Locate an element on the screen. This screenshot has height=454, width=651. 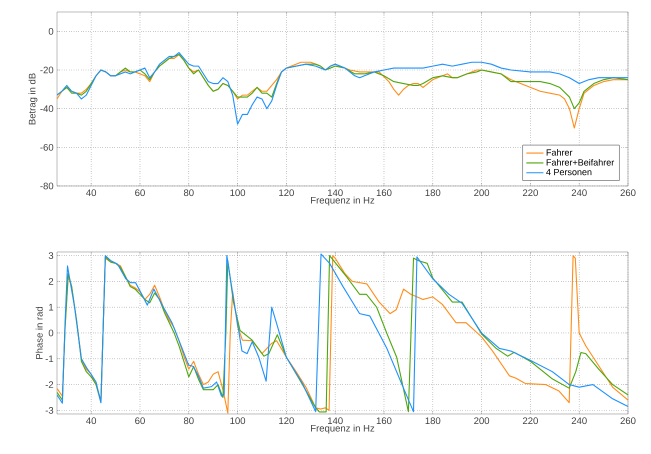
y-tick-label: -2 is located at coordinates (50, 384).